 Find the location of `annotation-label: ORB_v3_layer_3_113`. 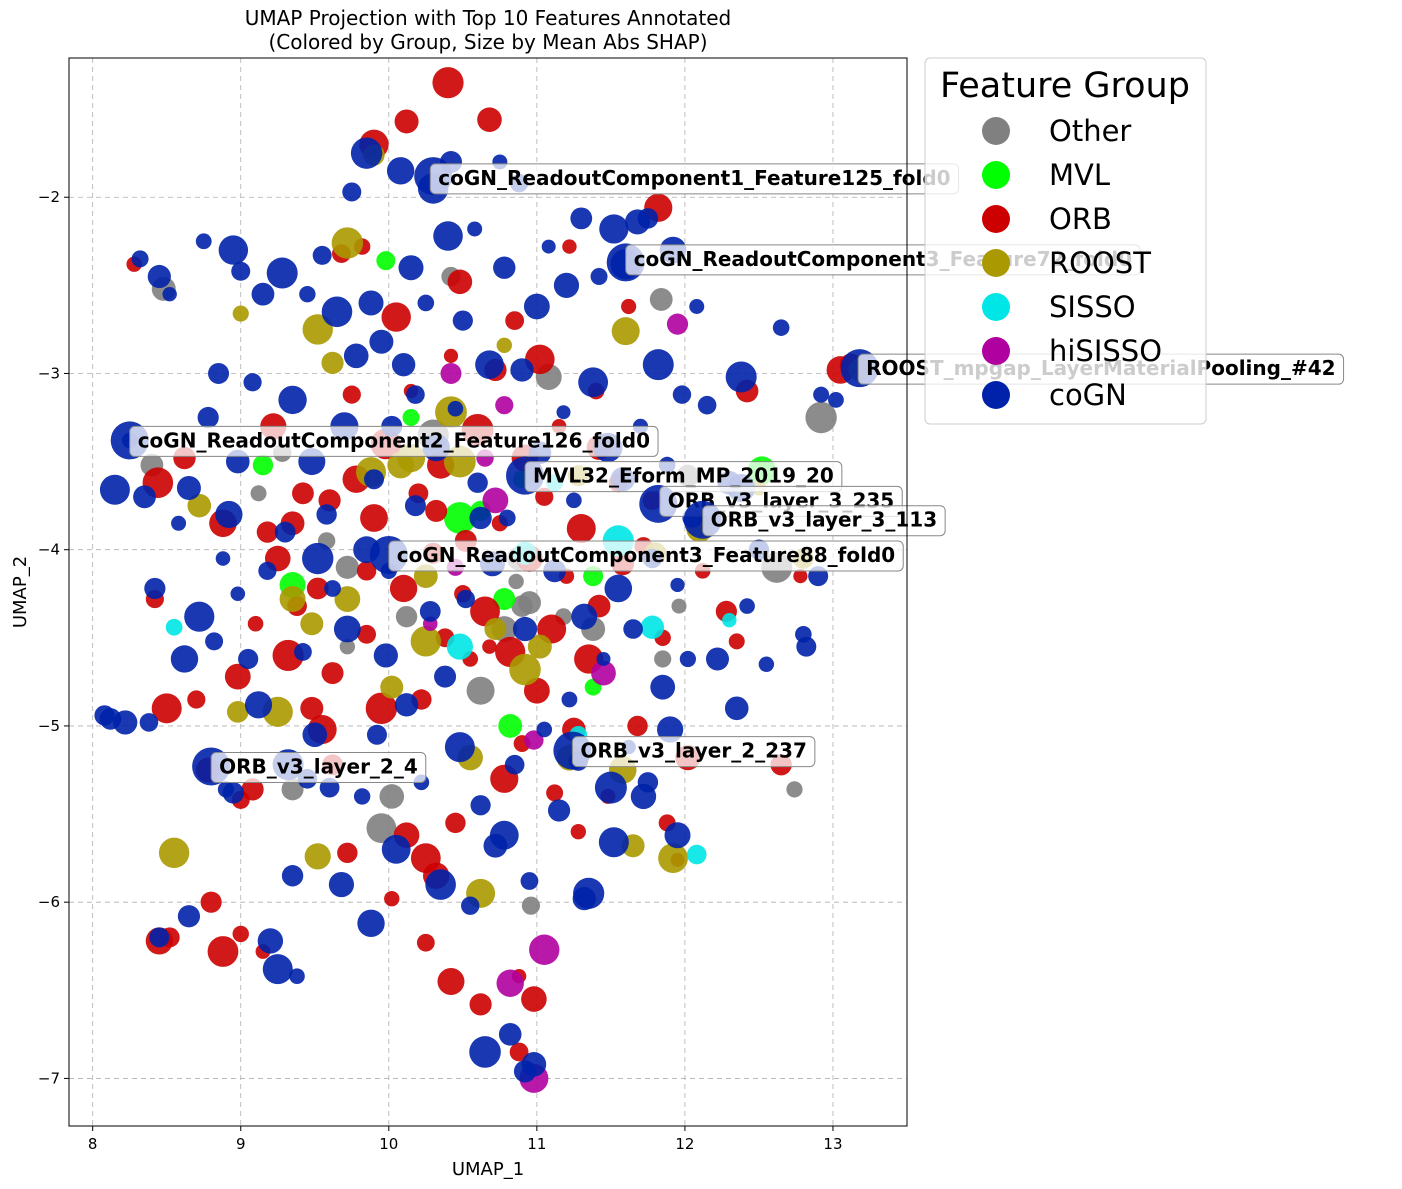

annotation-label: ORB_v3_layer_3_113 is located at coordinates (824, 521).